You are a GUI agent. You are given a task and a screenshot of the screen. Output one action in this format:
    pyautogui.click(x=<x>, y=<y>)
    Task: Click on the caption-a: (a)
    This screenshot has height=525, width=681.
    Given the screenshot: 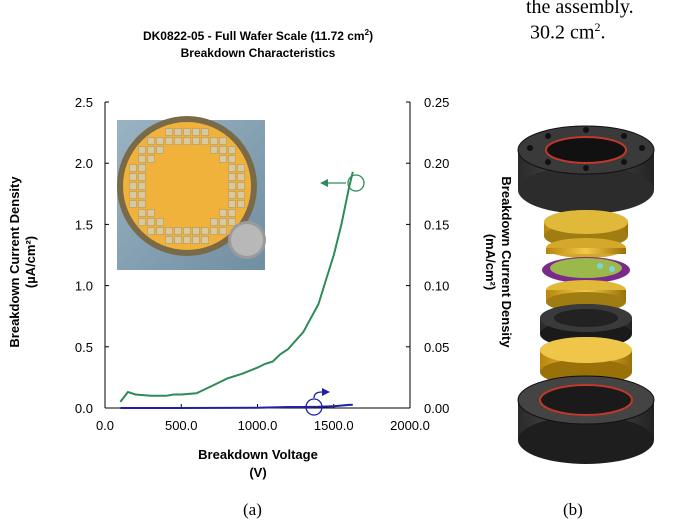 What is the action you would take?
    pyautogui.click(x=252, y=509)
    